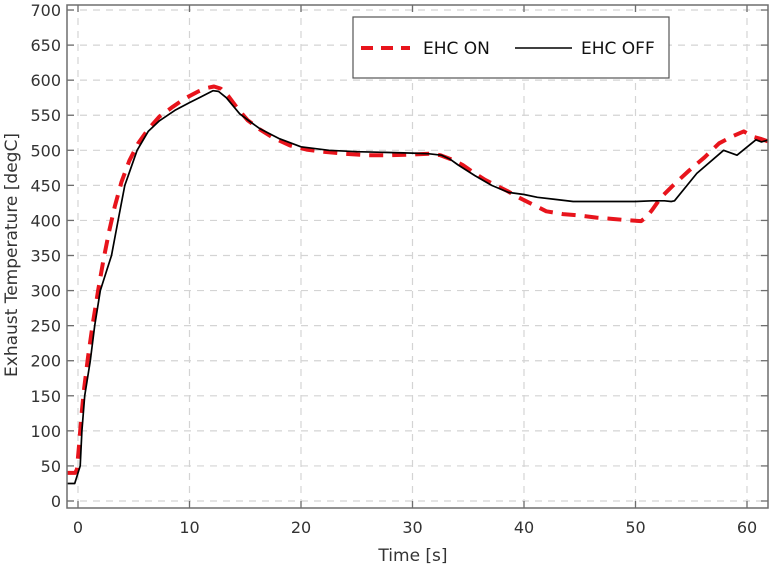 The width and height of the screenshot is (774, 571). I want to click on y-tick-label: 700, so click(45, 10).